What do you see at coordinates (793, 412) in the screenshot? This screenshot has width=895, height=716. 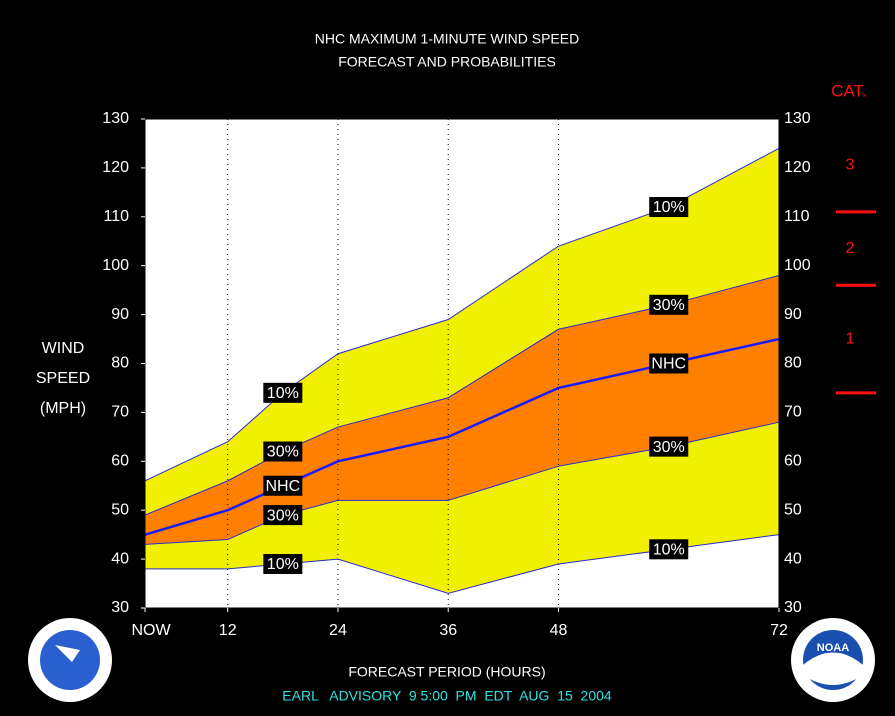 I see `y2-tick-label: 70` at bounding box center [793, 412].